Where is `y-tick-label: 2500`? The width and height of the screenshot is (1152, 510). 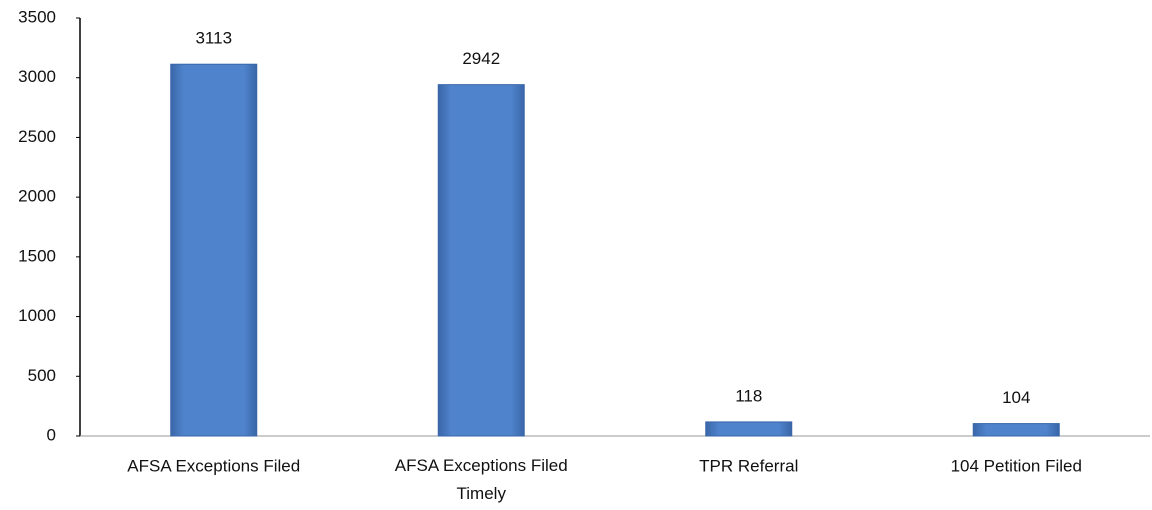
y-tick-label: 2500 is located at coordinates (37, 136).